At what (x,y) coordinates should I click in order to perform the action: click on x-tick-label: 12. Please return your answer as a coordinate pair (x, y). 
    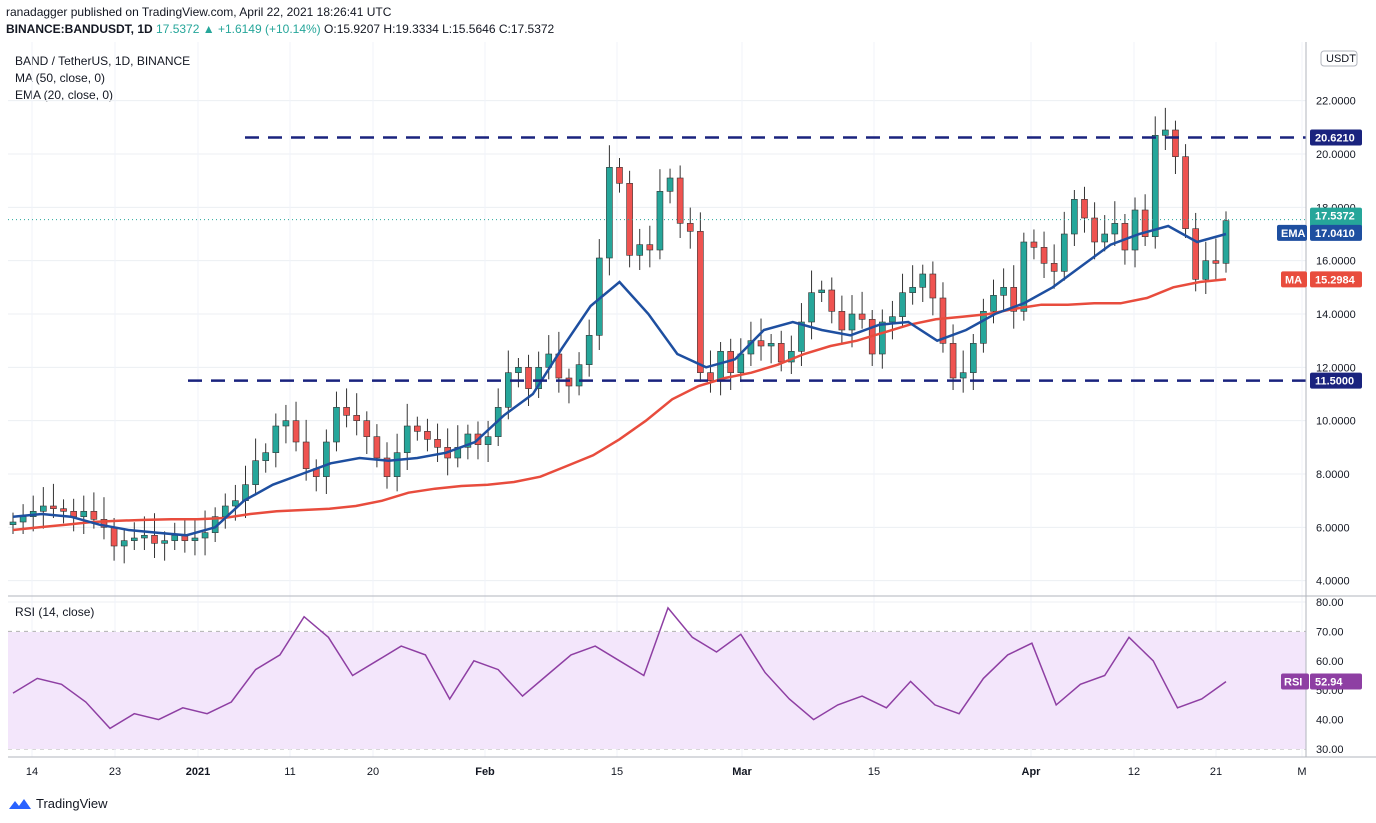
    Looking at the image, I should click on (1134, 772).